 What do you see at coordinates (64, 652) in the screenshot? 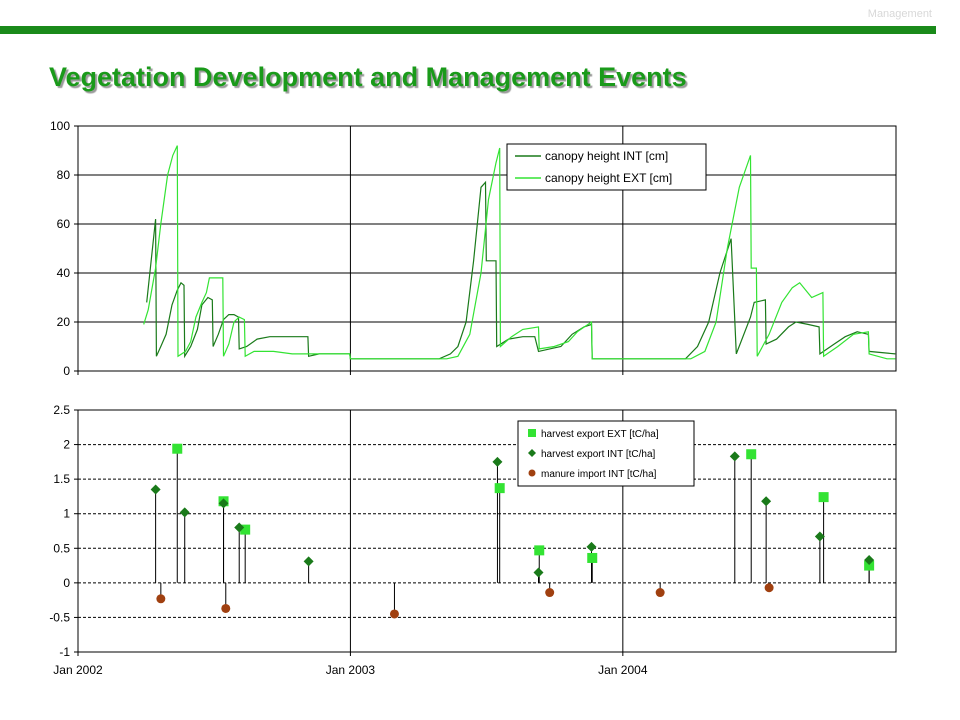
I see `y-tick-label: -1` at bounding box center [64, 652].